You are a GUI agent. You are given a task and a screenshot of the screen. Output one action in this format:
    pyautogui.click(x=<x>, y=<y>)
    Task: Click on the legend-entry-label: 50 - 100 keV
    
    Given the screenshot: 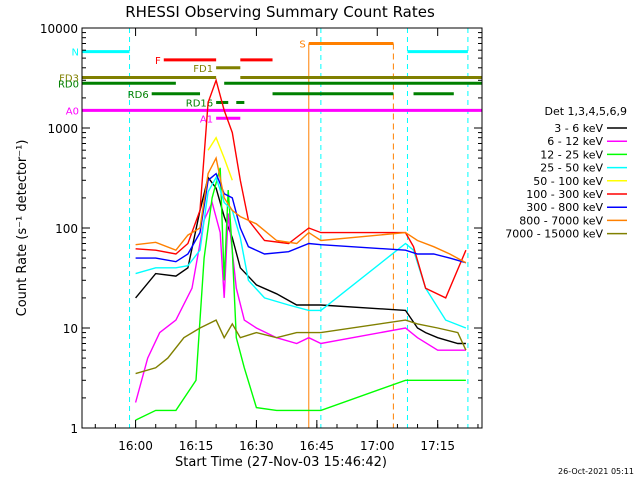 What is the action you would take?
    pyautogui.click(x=568, y=181)
    